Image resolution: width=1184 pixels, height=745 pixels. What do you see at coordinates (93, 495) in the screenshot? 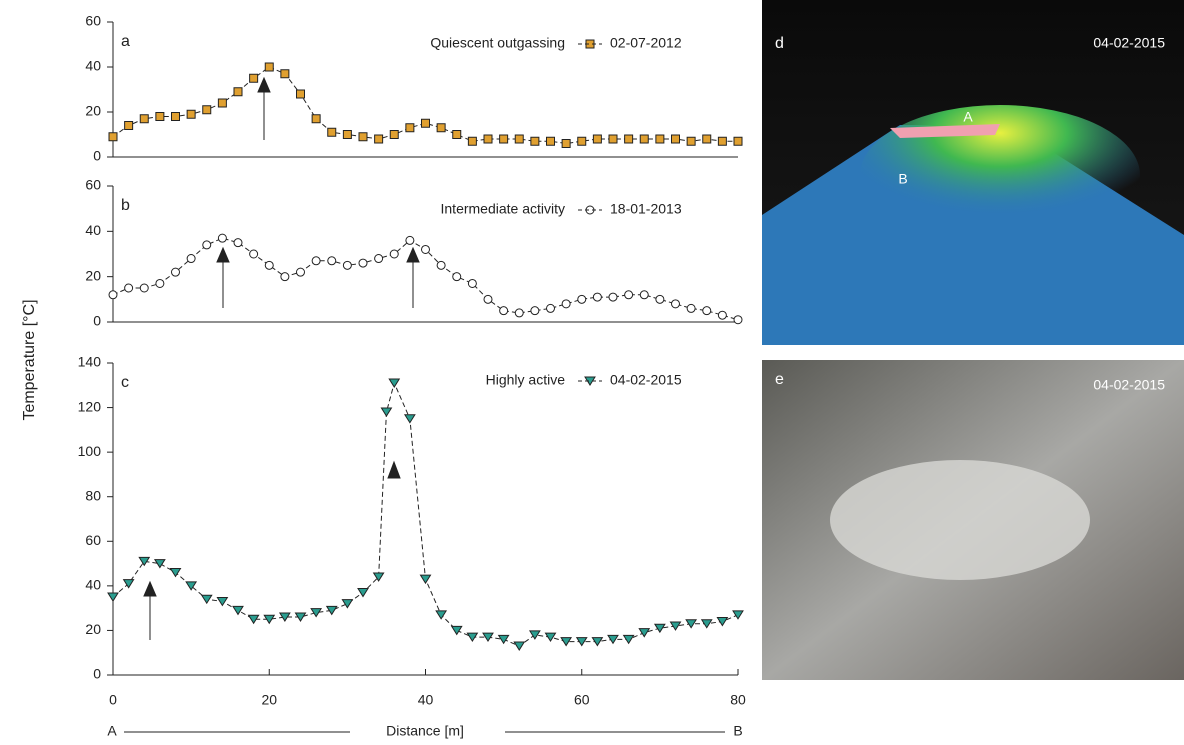
I see `y-tick-label: 80` at bounding box center [93, 495].